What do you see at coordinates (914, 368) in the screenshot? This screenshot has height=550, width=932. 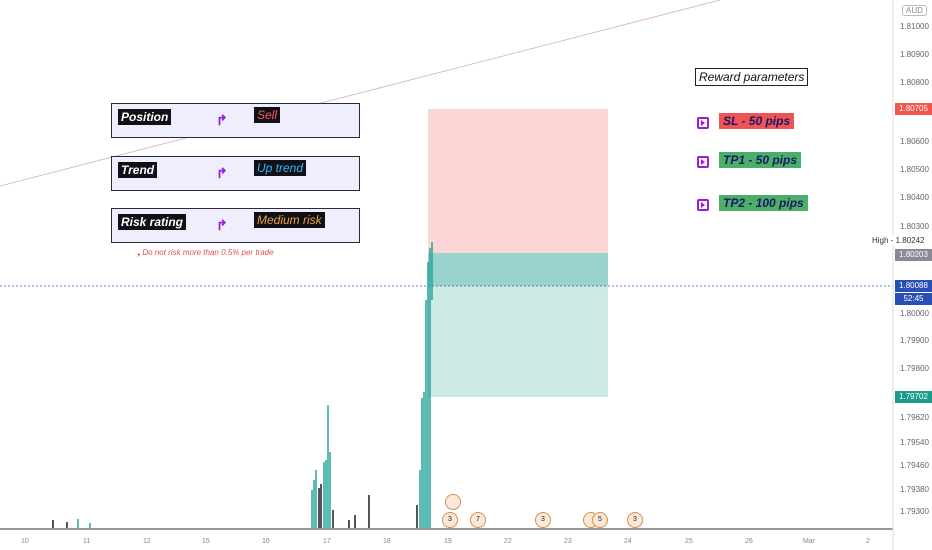 I see `price-tick: 1.79800` at bounding box center [914, 368].